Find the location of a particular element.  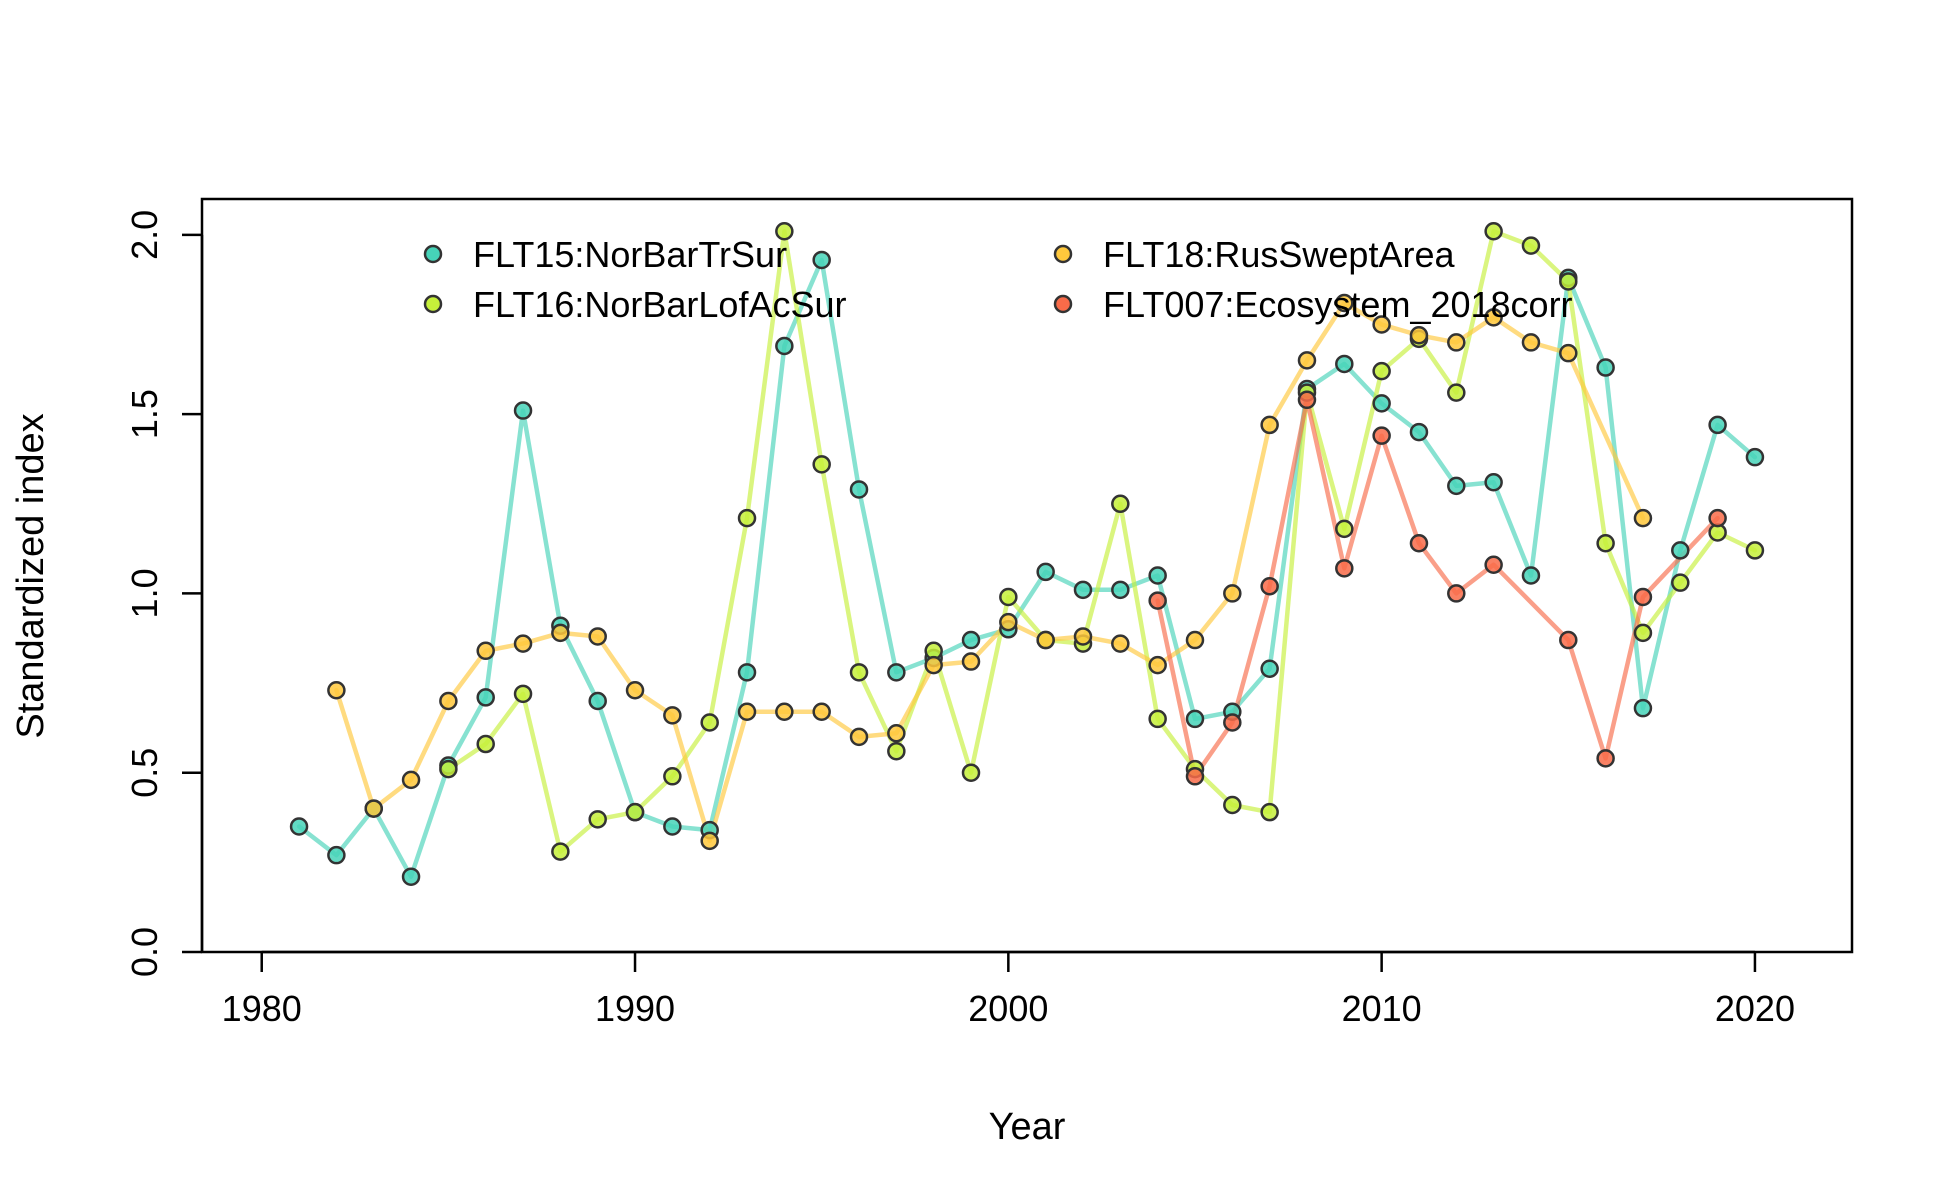

y-tick-label: 0.0 is located at coordinates (144, 952).